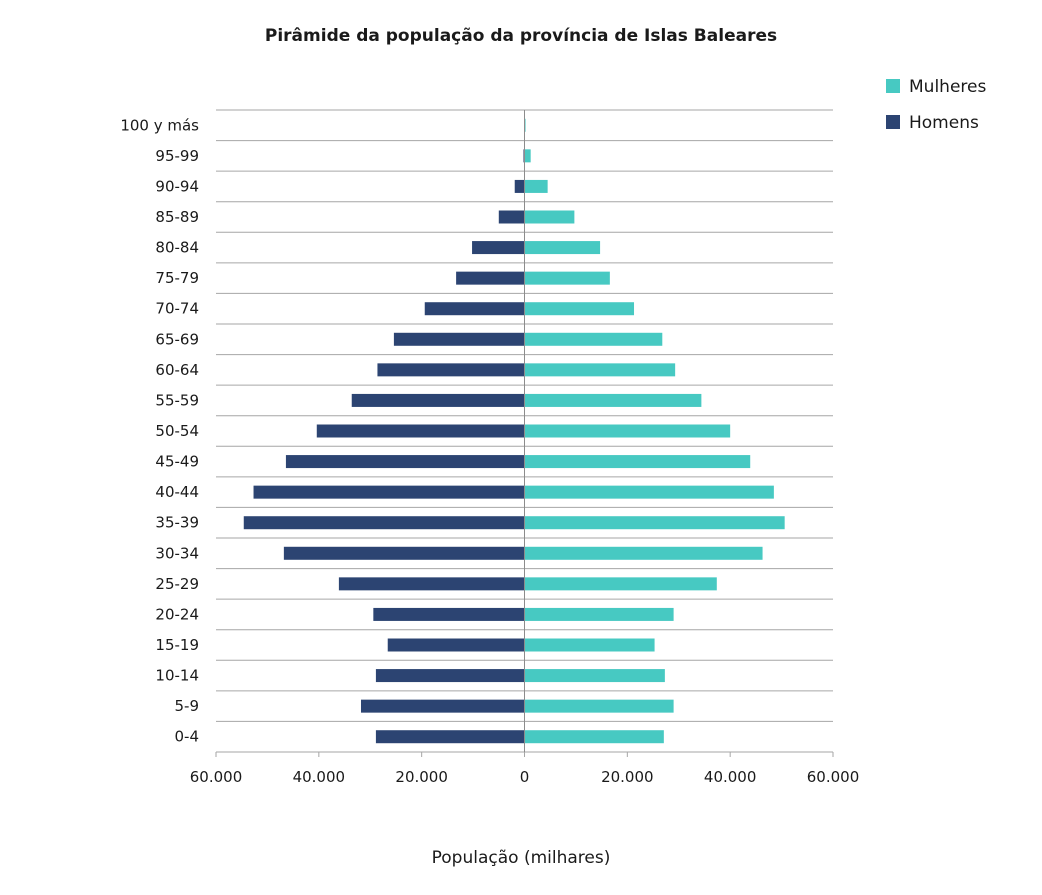 The image size is (1042, 895). What do you see at coordinates (159, 125) in the screenshot?
I see `category-label: 100 y más` at bounding box center [159, 125].